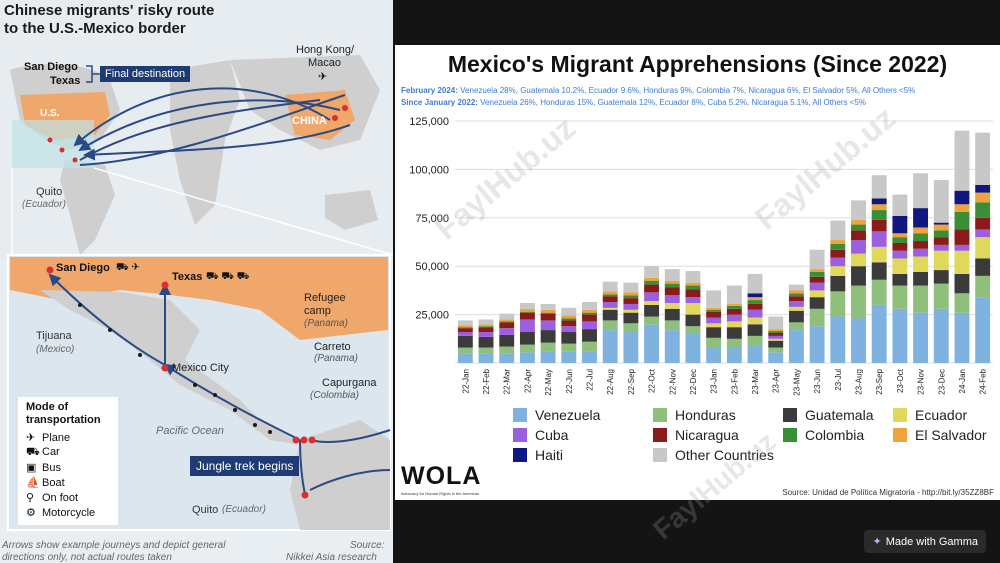 This screenshot has height=563, width=1000. I want to click on legend-title-line1: Mode of, so click(47, 407).